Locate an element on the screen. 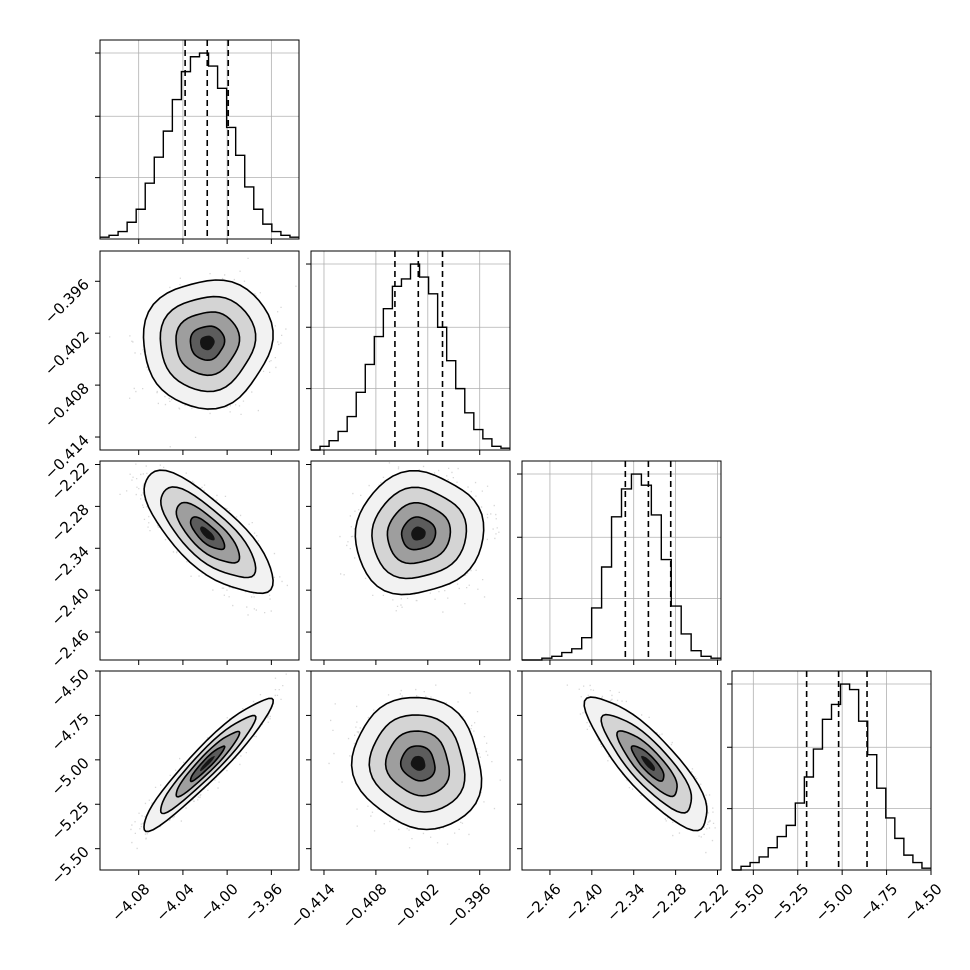  x-tick-label-3: −2.40 is located at coordinates (583, 902).